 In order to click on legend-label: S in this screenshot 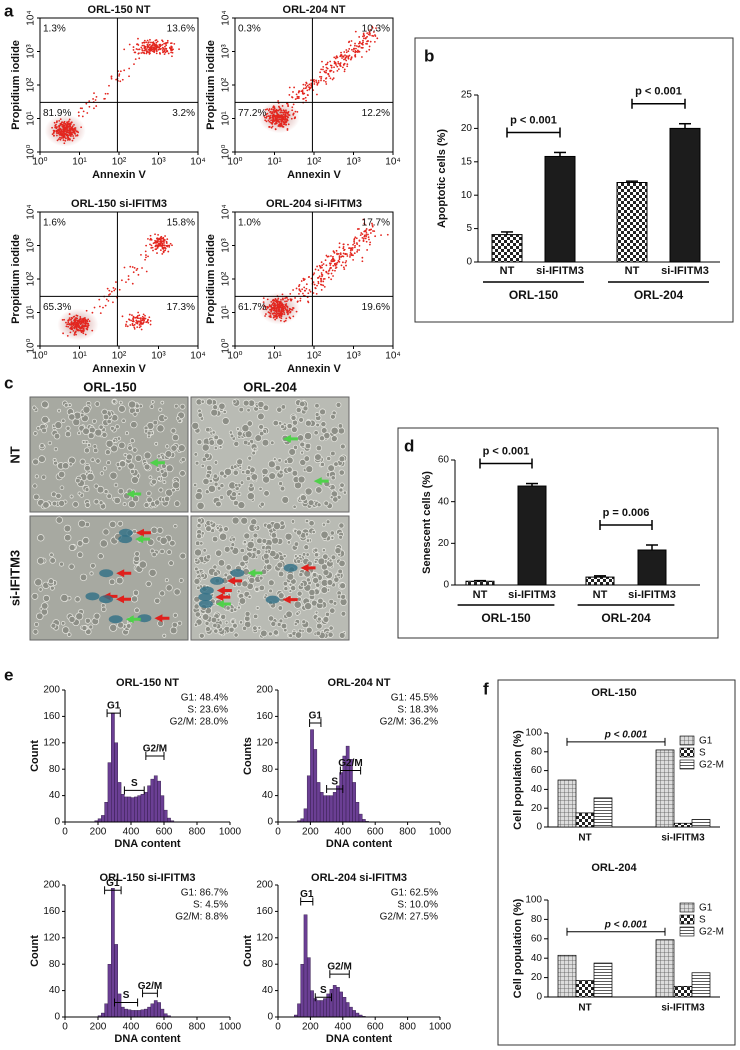, I will do `click(702, 753)`.